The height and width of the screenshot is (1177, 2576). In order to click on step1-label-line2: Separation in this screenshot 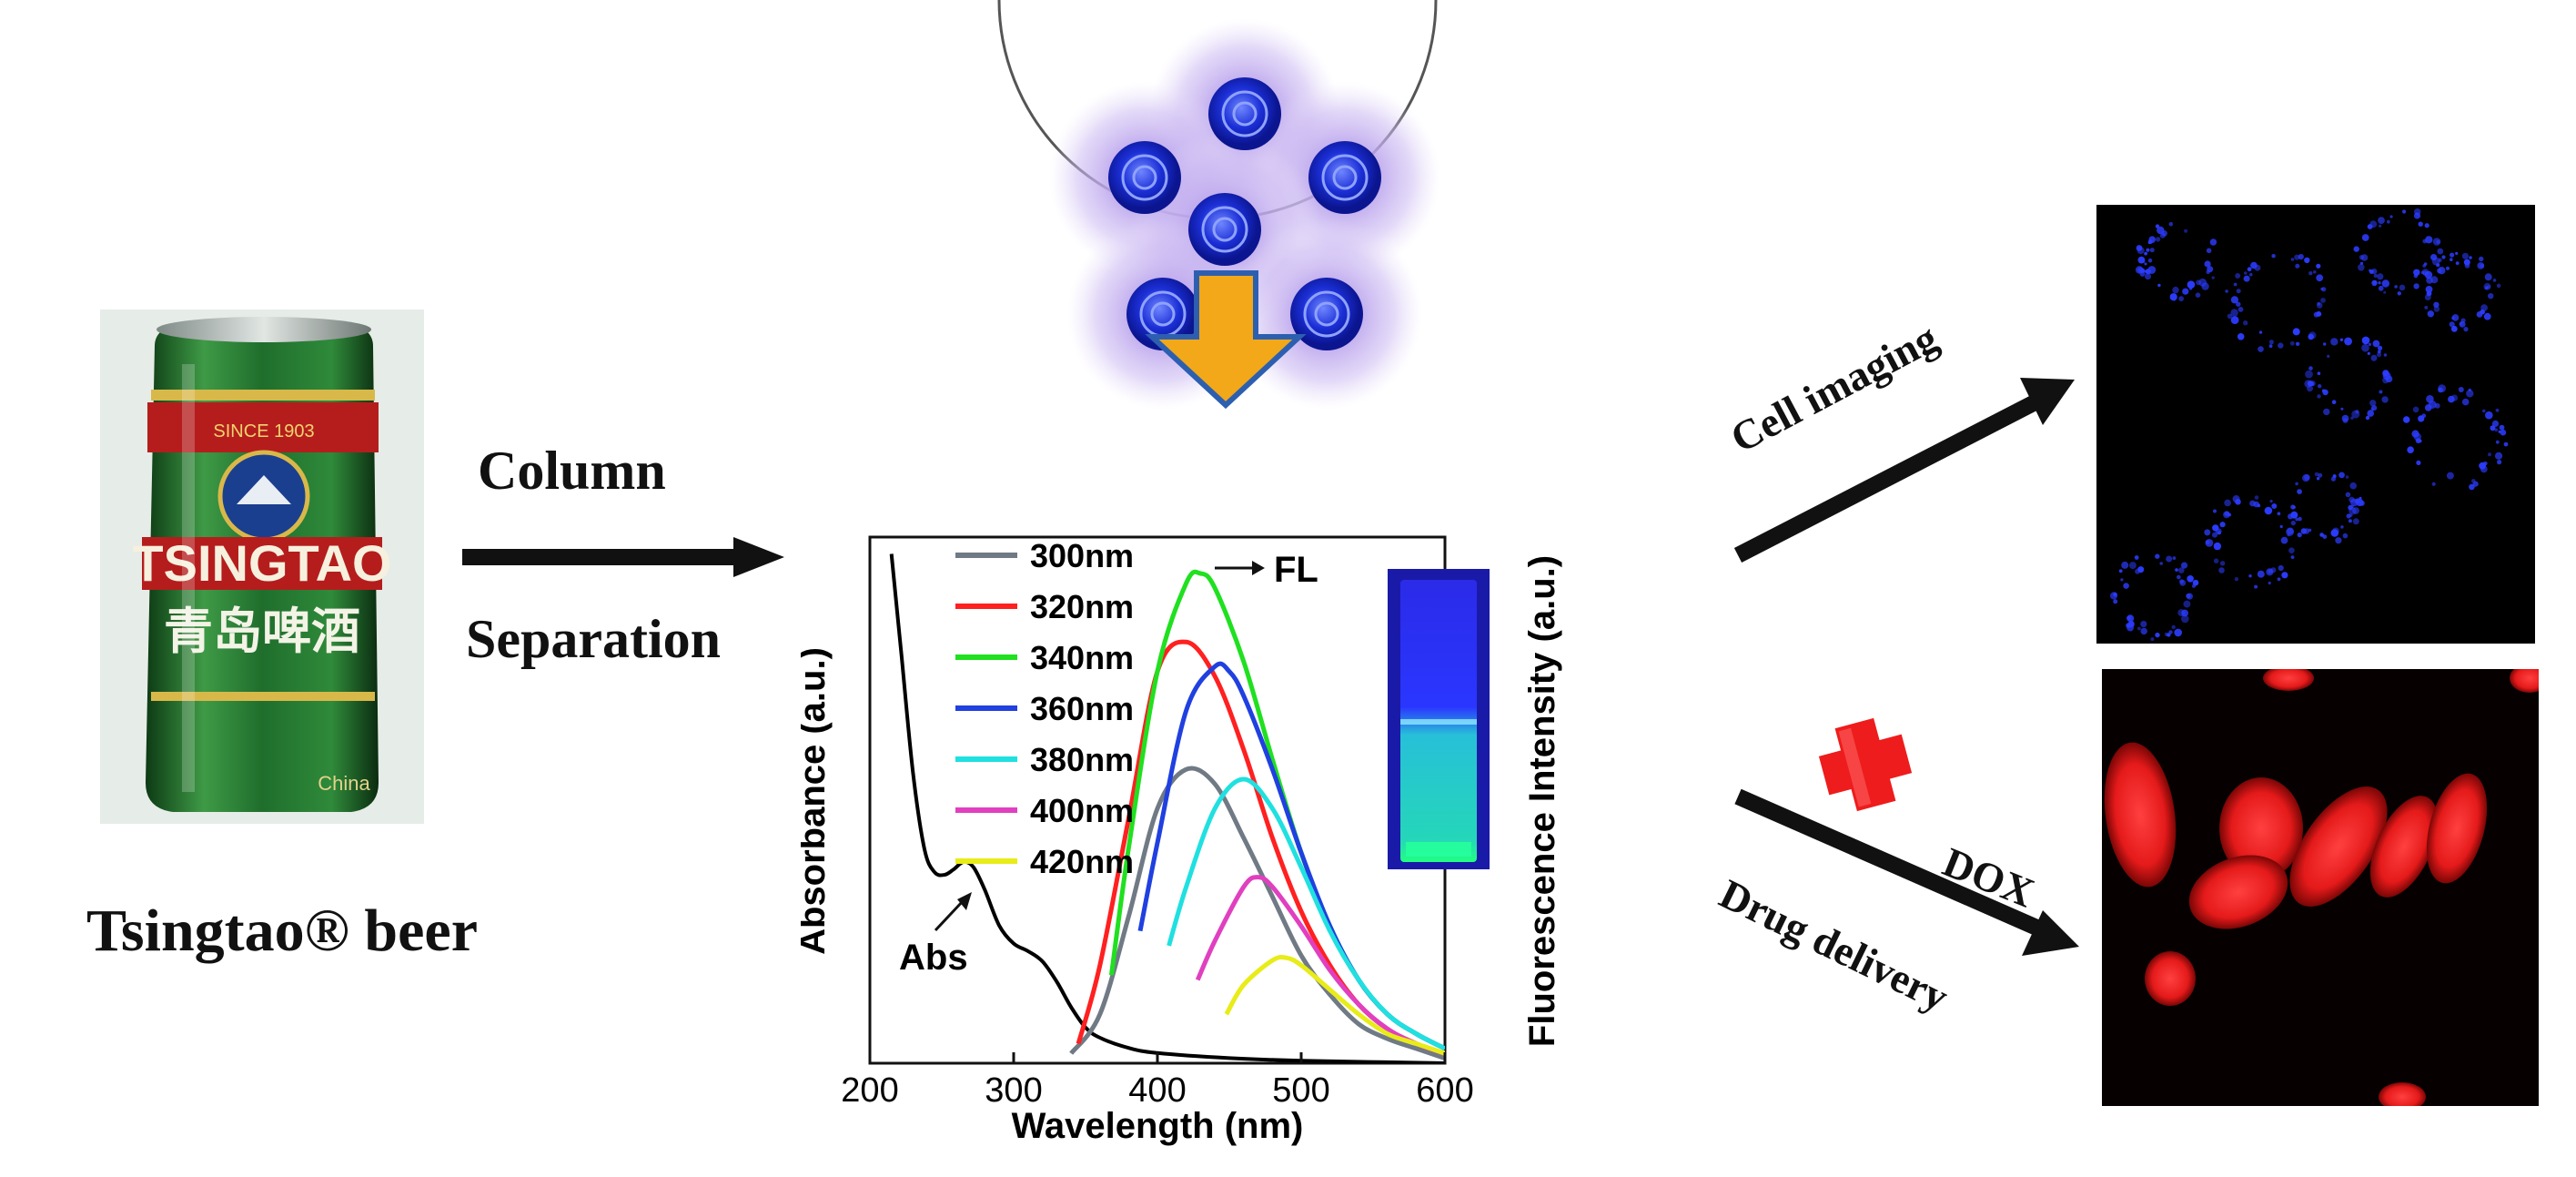, I will do `click(594, 639)`.